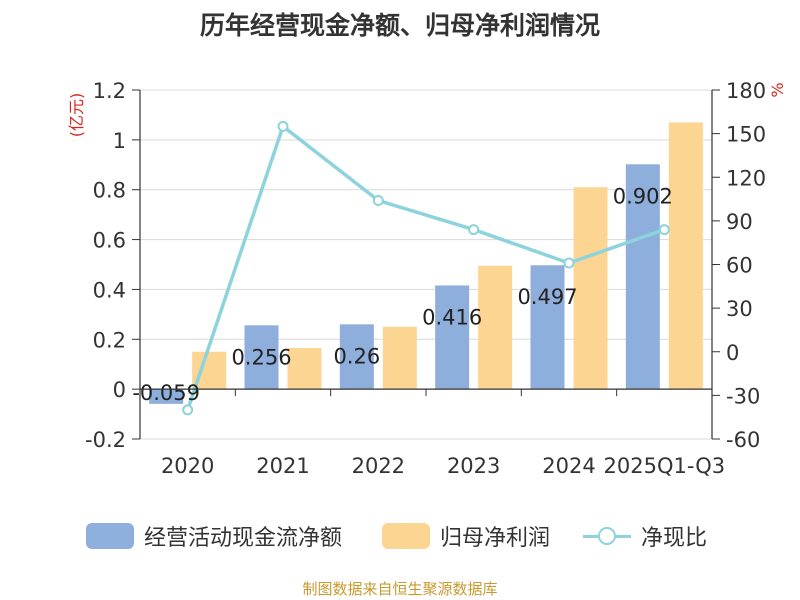  What do you see at coordinates (732, 353) in the screenshot?
I see `y-right-tick-label: 0` at bounding box center [732, 353].